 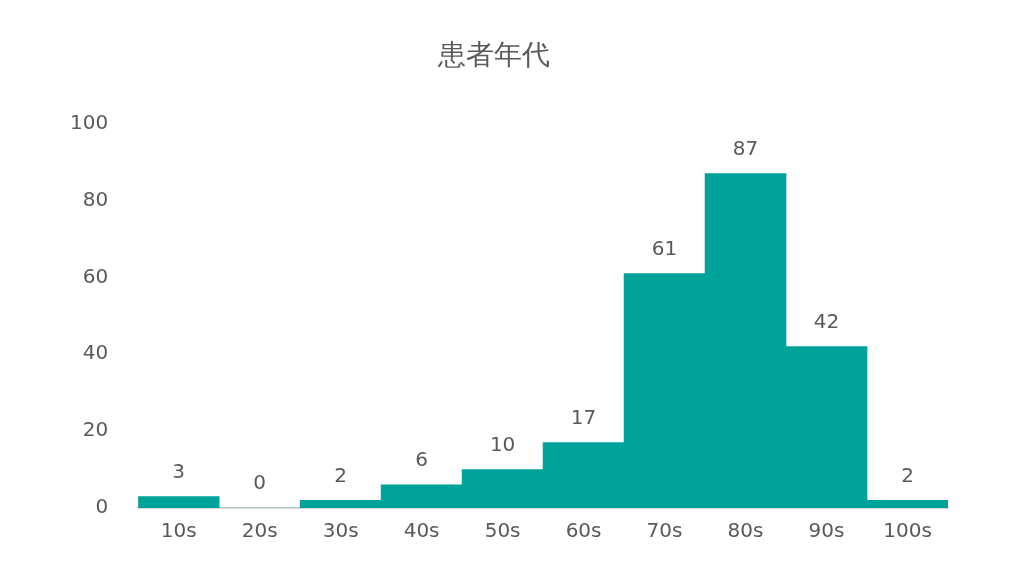 I want to click on y-tick-label: 80, so click(x=95, y=198).